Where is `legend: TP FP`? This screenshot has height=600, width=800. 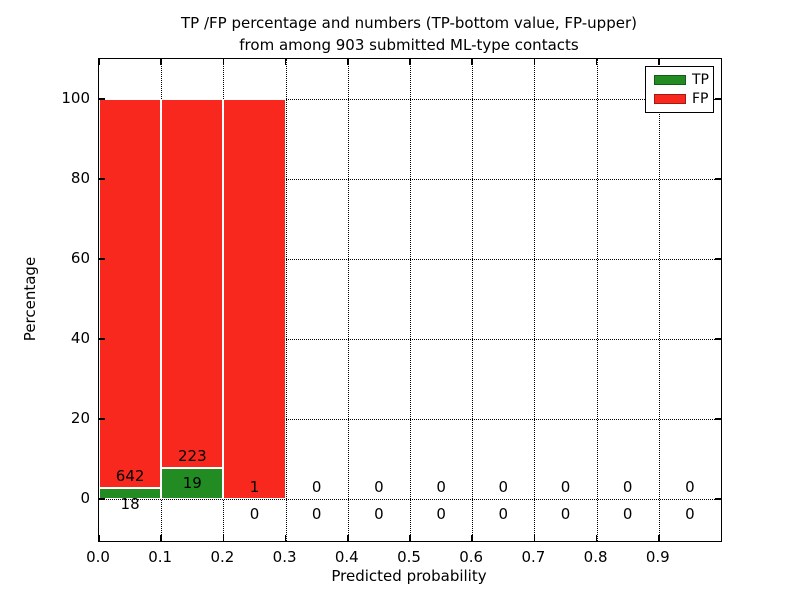 legend: TP FP is located at coordinates (679, 89).